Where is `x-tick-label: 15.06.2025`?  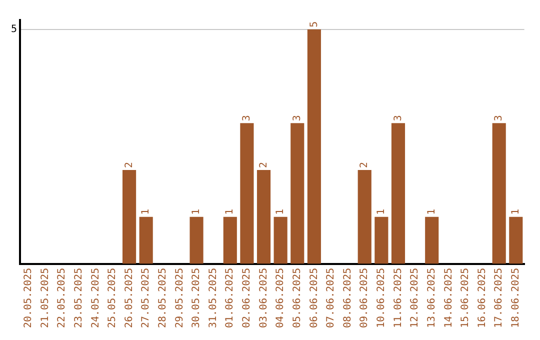 x-tick-label: 15.06.2025 is located at coordinates (466, 298).